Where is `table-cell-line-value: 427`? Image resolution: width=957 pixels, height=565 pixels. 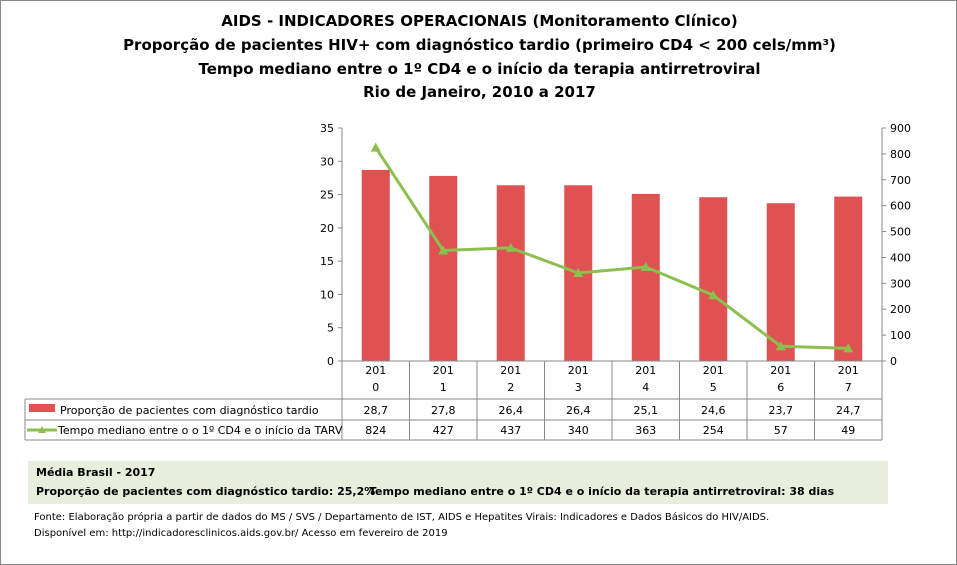
table-cell-line-value: 427 is located at coordinates (443, 430).